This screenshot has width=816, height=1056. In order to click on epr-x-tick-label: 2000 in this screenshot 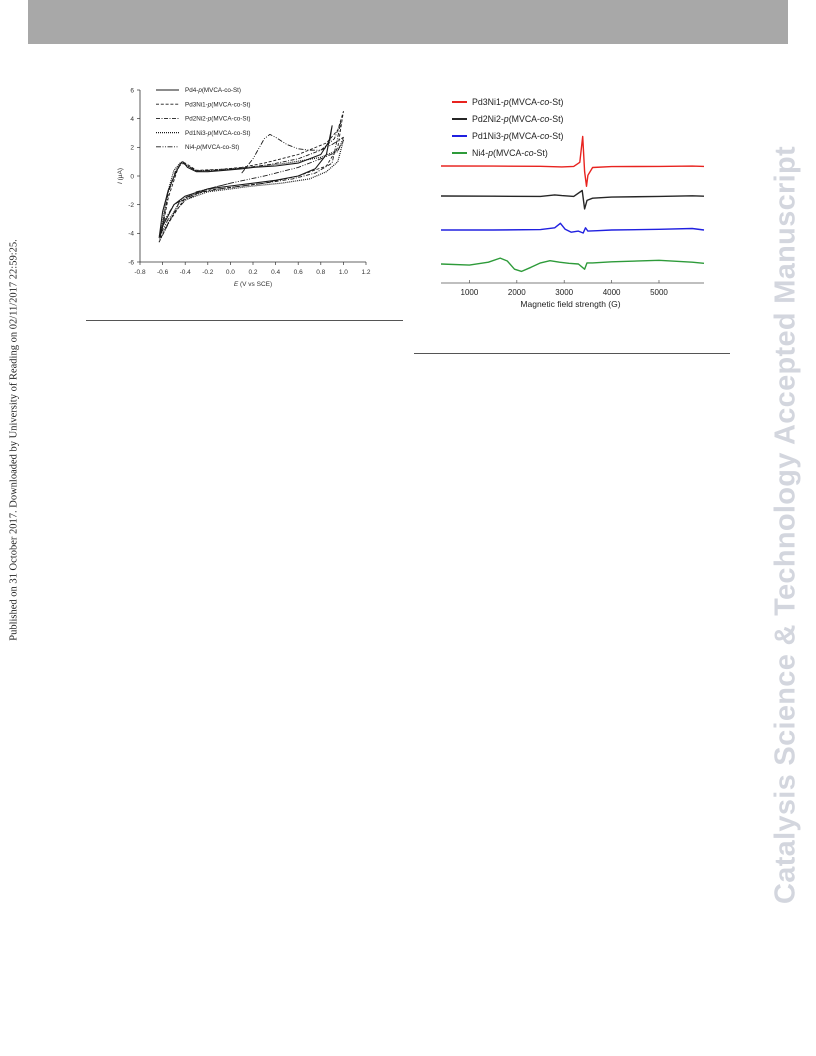, I will do `click(517, 292)`.